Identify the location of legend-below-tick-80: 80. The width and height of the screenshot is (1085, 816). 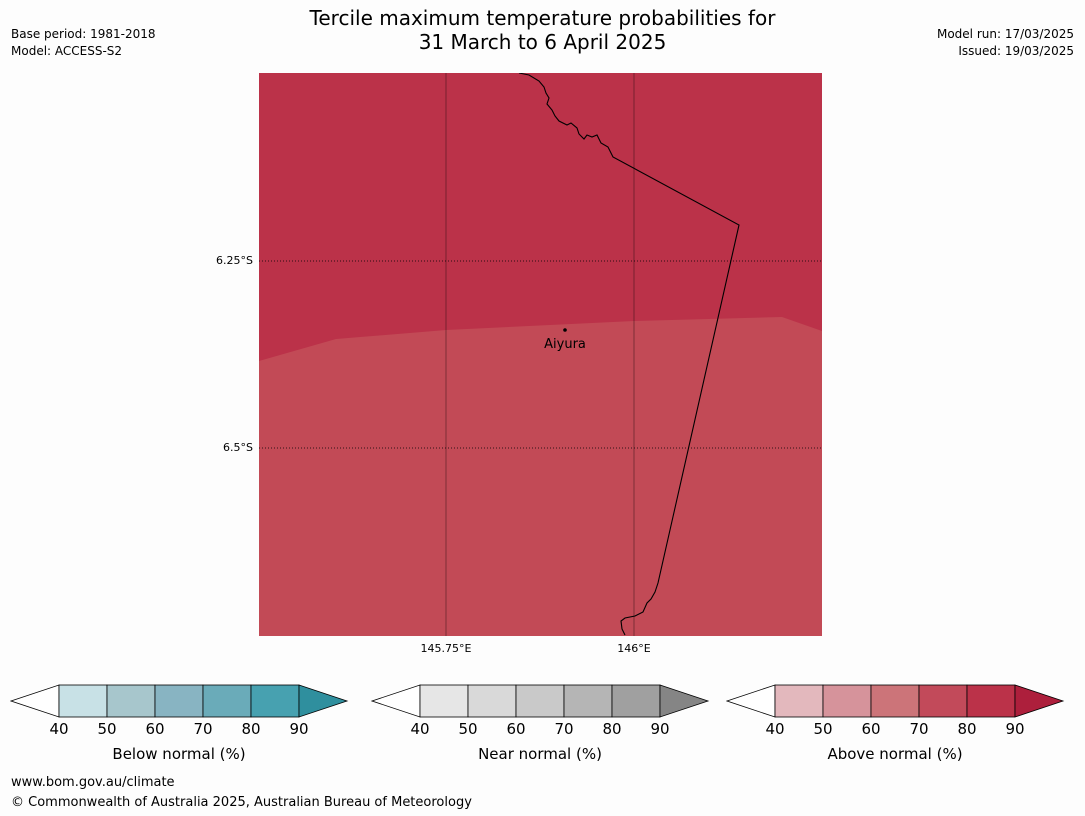
(251, 729).